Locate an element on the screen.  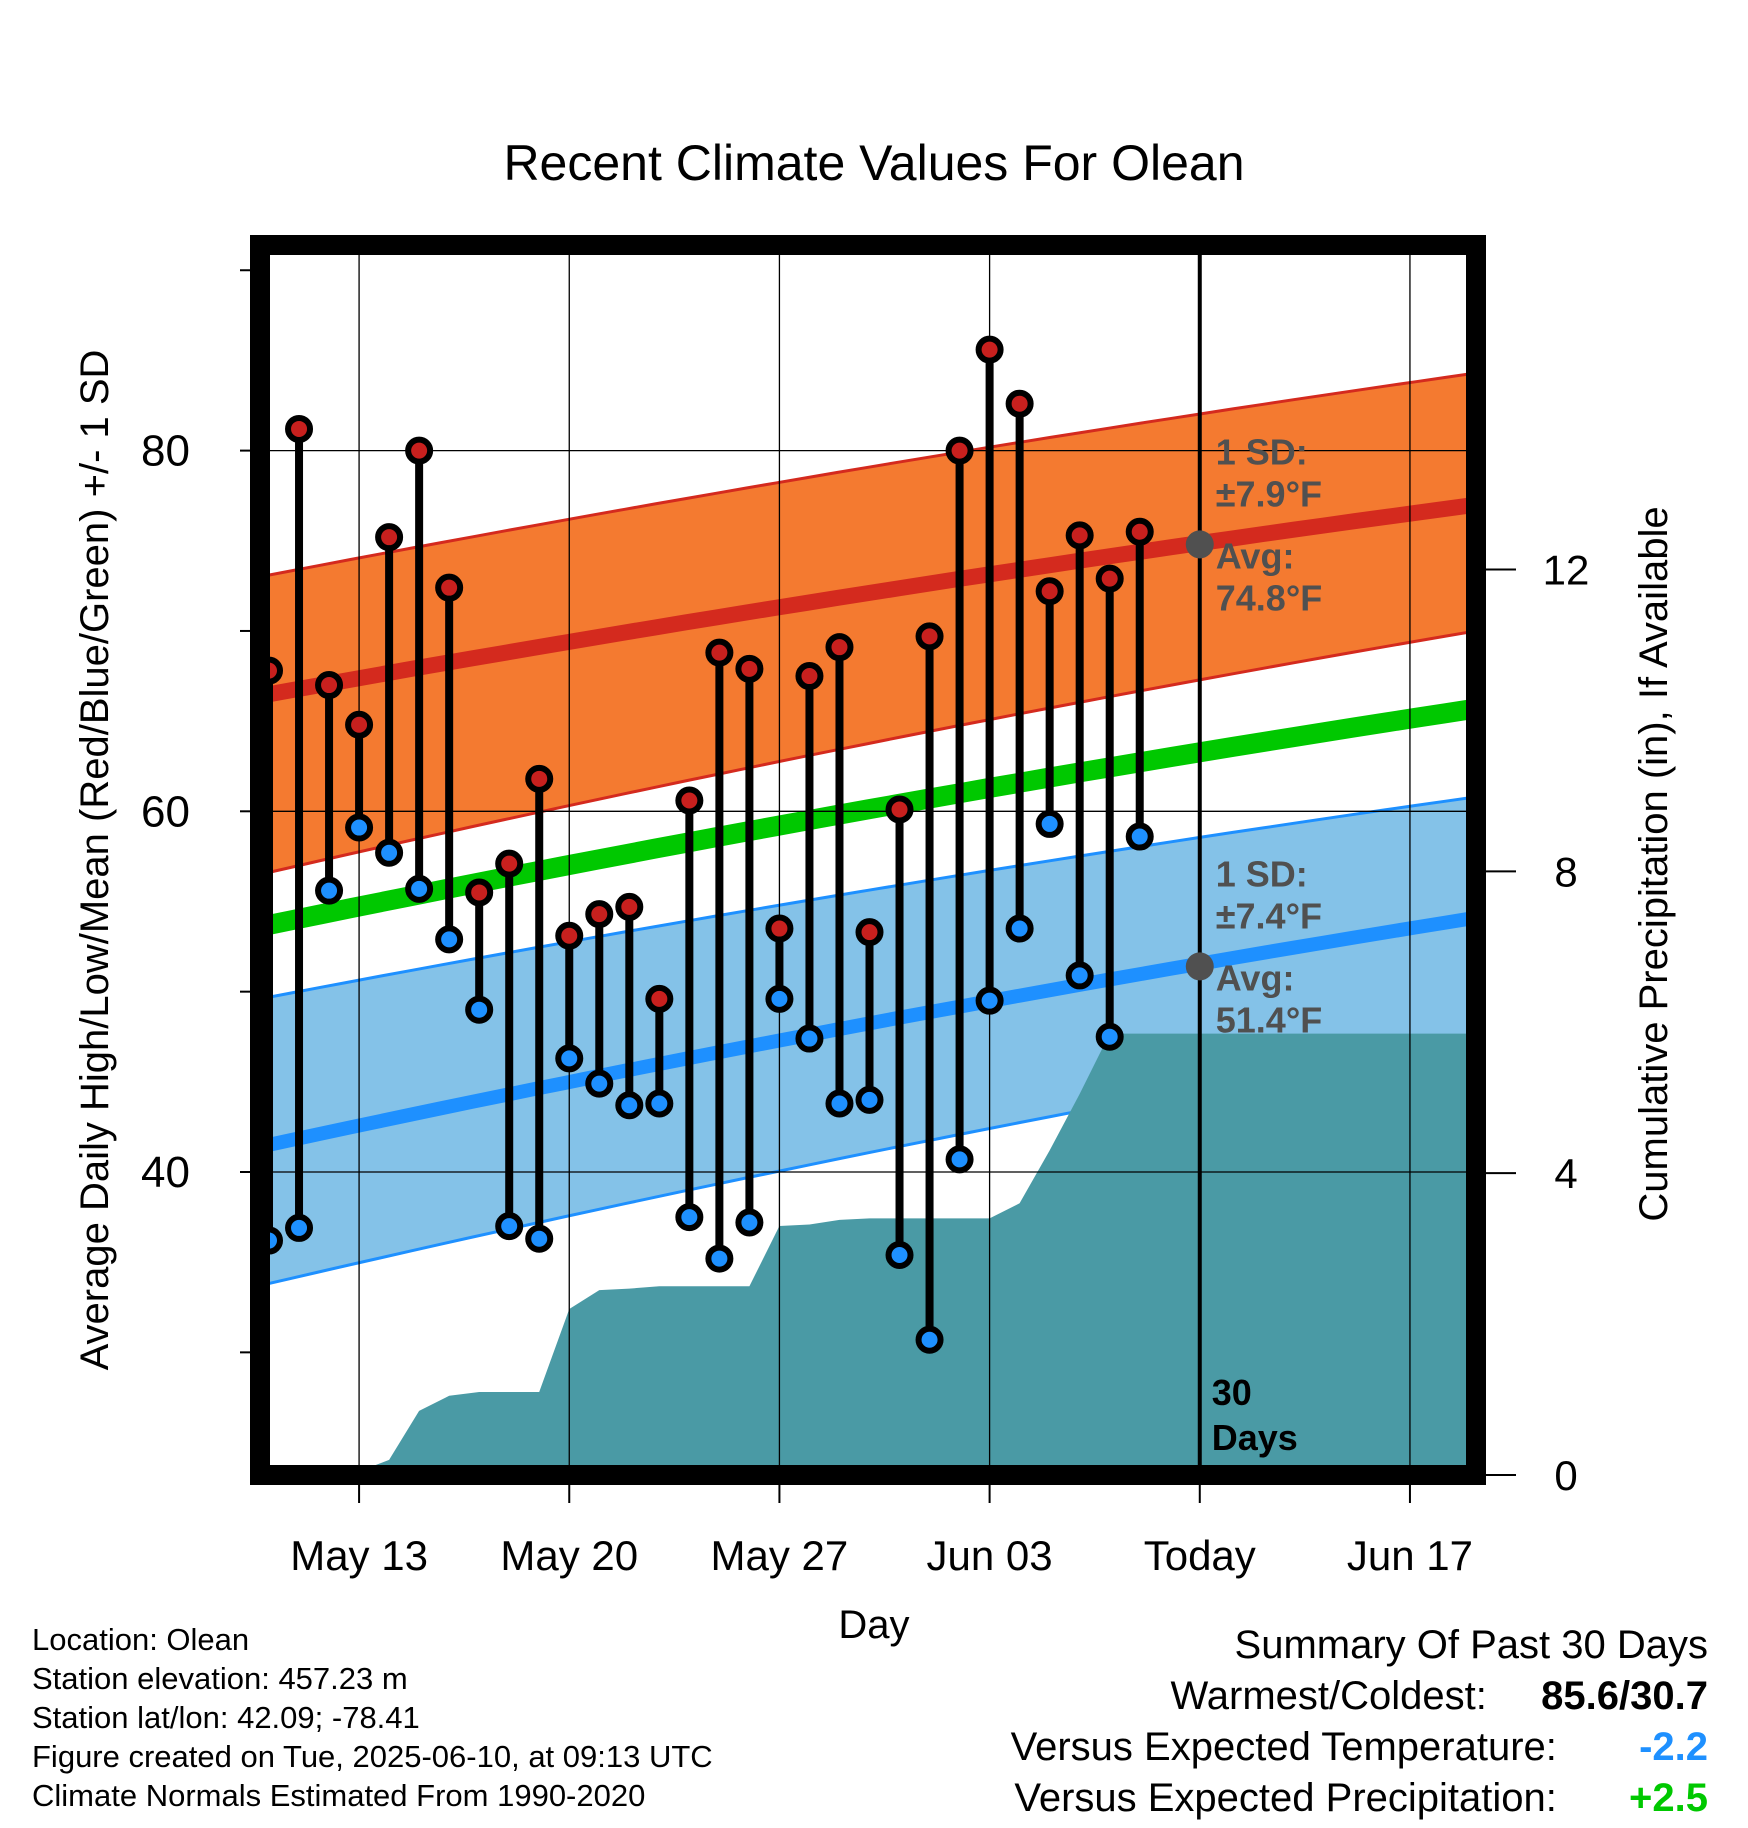
y2-tick-label: 8 is located at coordinates (1565, 871).